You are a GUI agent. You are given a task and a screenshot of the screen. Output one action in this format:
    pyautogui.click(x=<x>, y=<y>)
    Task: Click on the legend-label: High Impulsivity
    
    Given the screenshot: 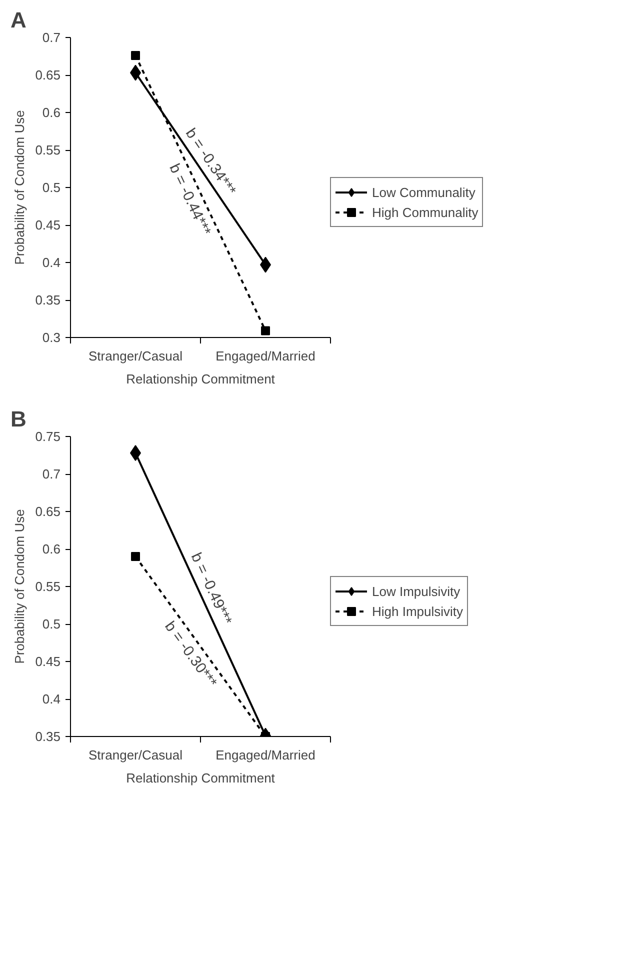 What is the action you would take?
    pyautogui.click(x=418, y=611)
    